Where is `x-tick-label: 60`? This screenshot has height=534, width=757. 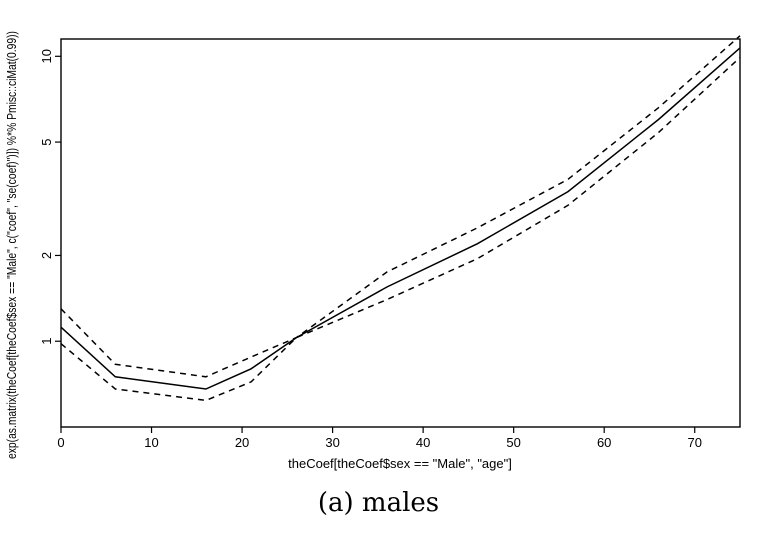
x-tick-label: 60 is located at coordinates (604, 442).